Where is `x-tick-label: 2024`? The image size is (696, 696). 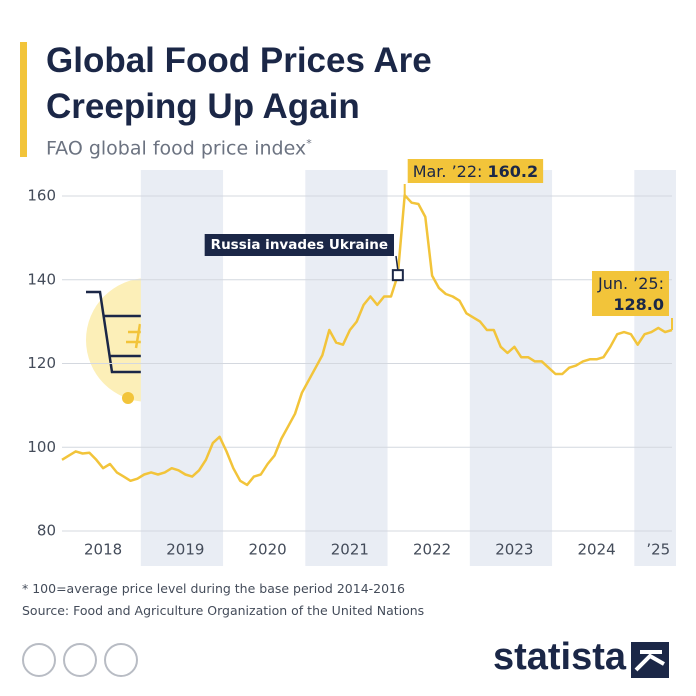 x-tick-label: 2024 is located at coordinates (597, 550).